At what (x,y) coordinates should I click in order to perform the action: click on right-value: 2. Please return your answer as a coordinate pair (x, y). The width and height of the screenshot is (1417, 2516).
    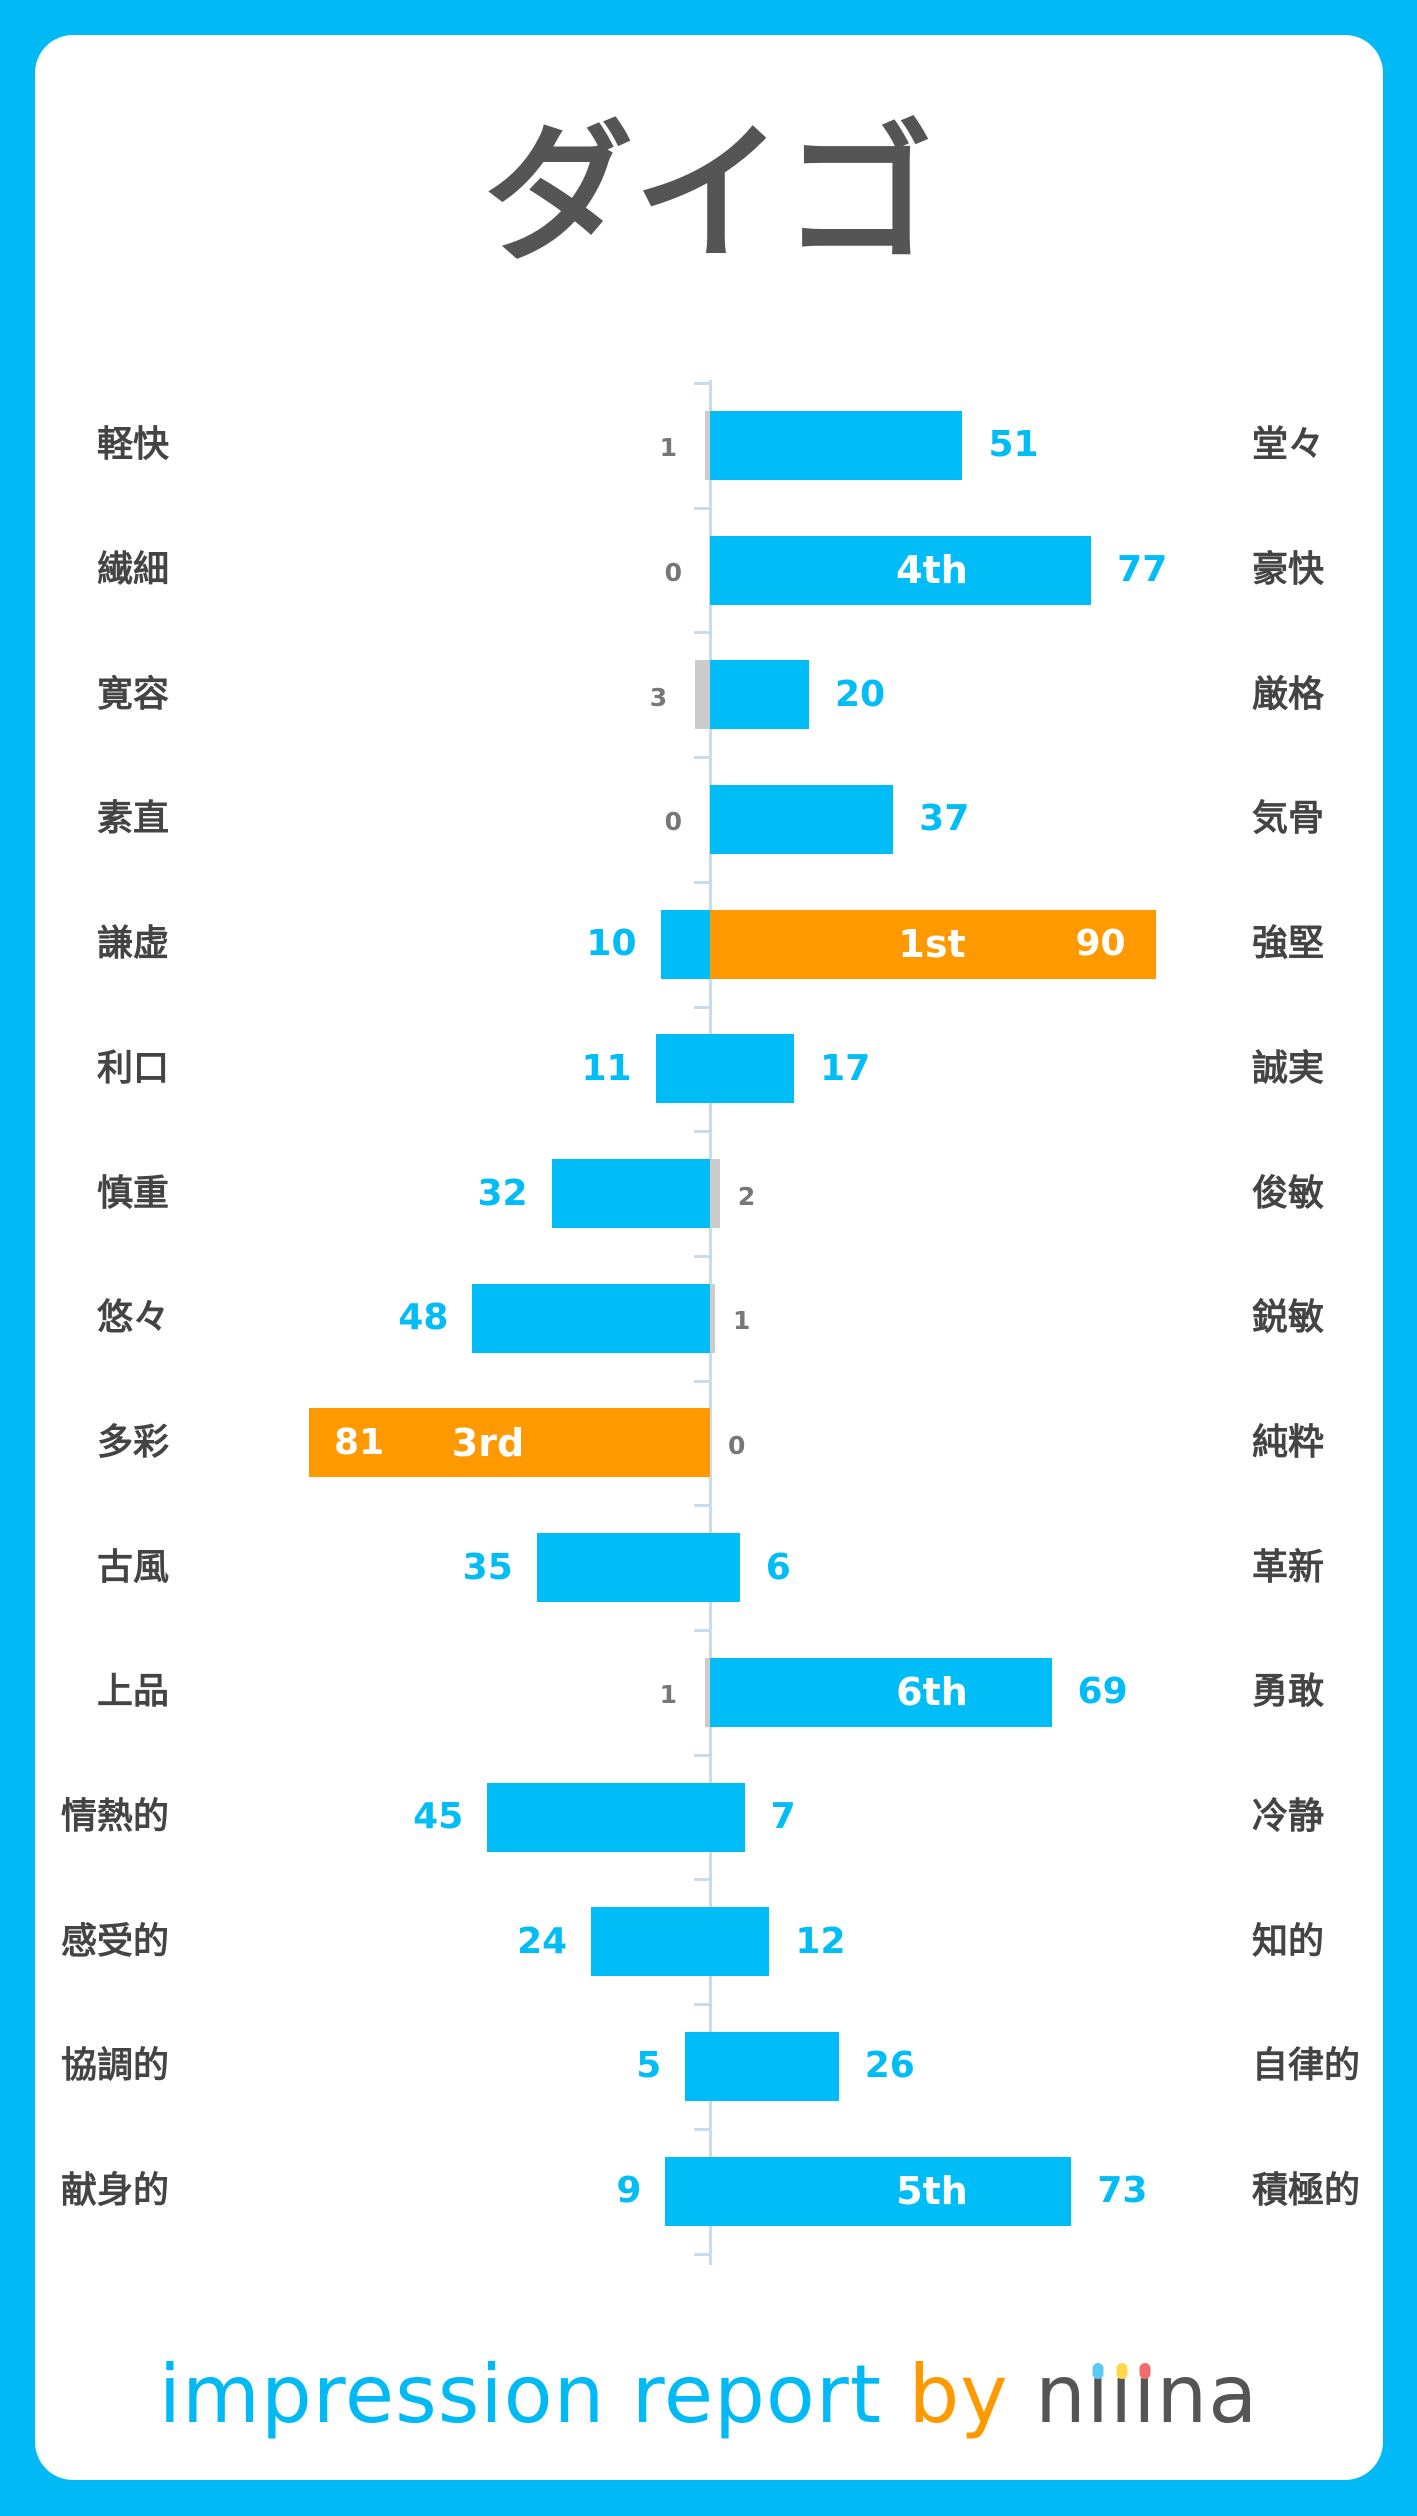
    Looking at the image, I should click on (746, 1196).